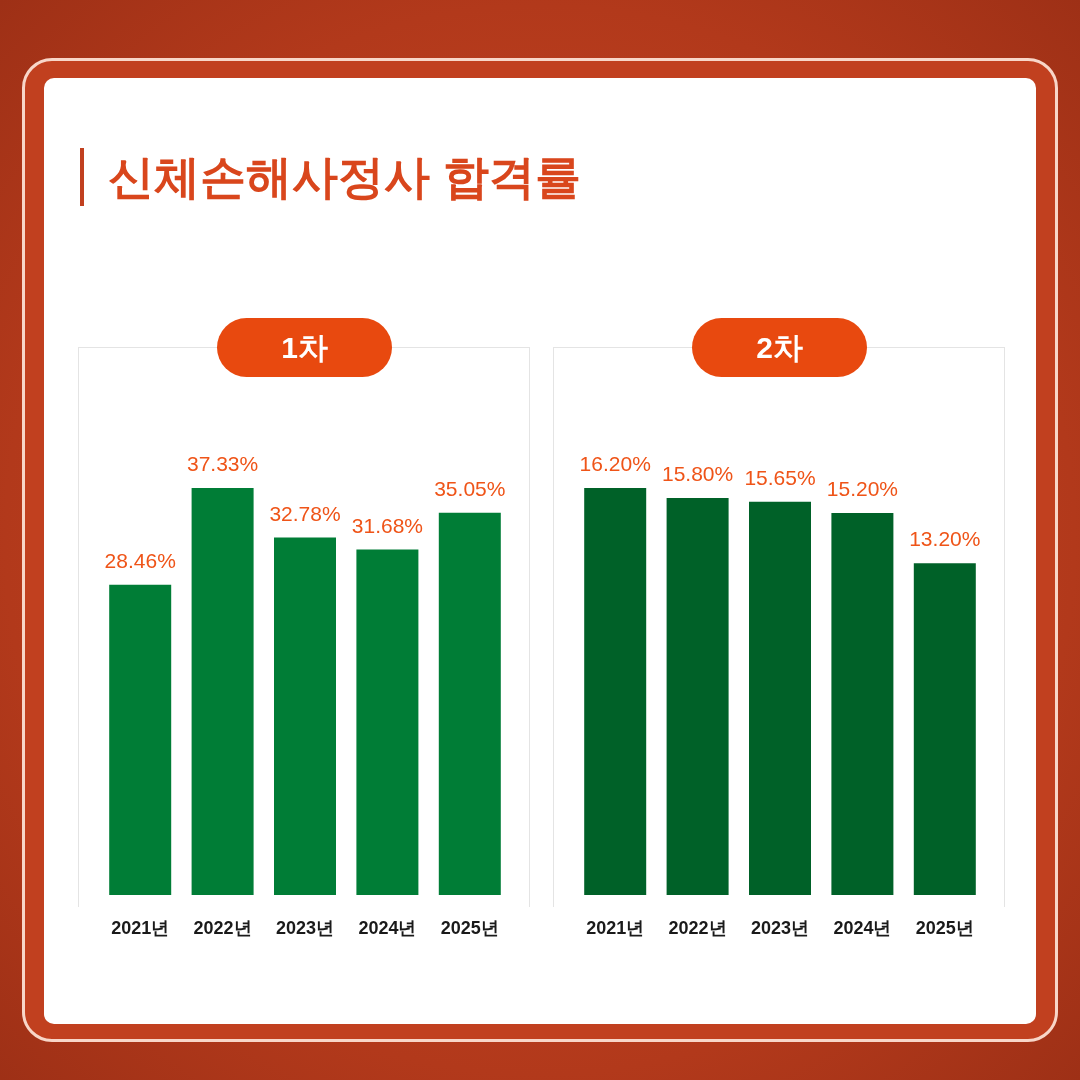  Describe the element at coordinates (862, 489) in the screenshot. I see `data-label: 15.20%` at that location.